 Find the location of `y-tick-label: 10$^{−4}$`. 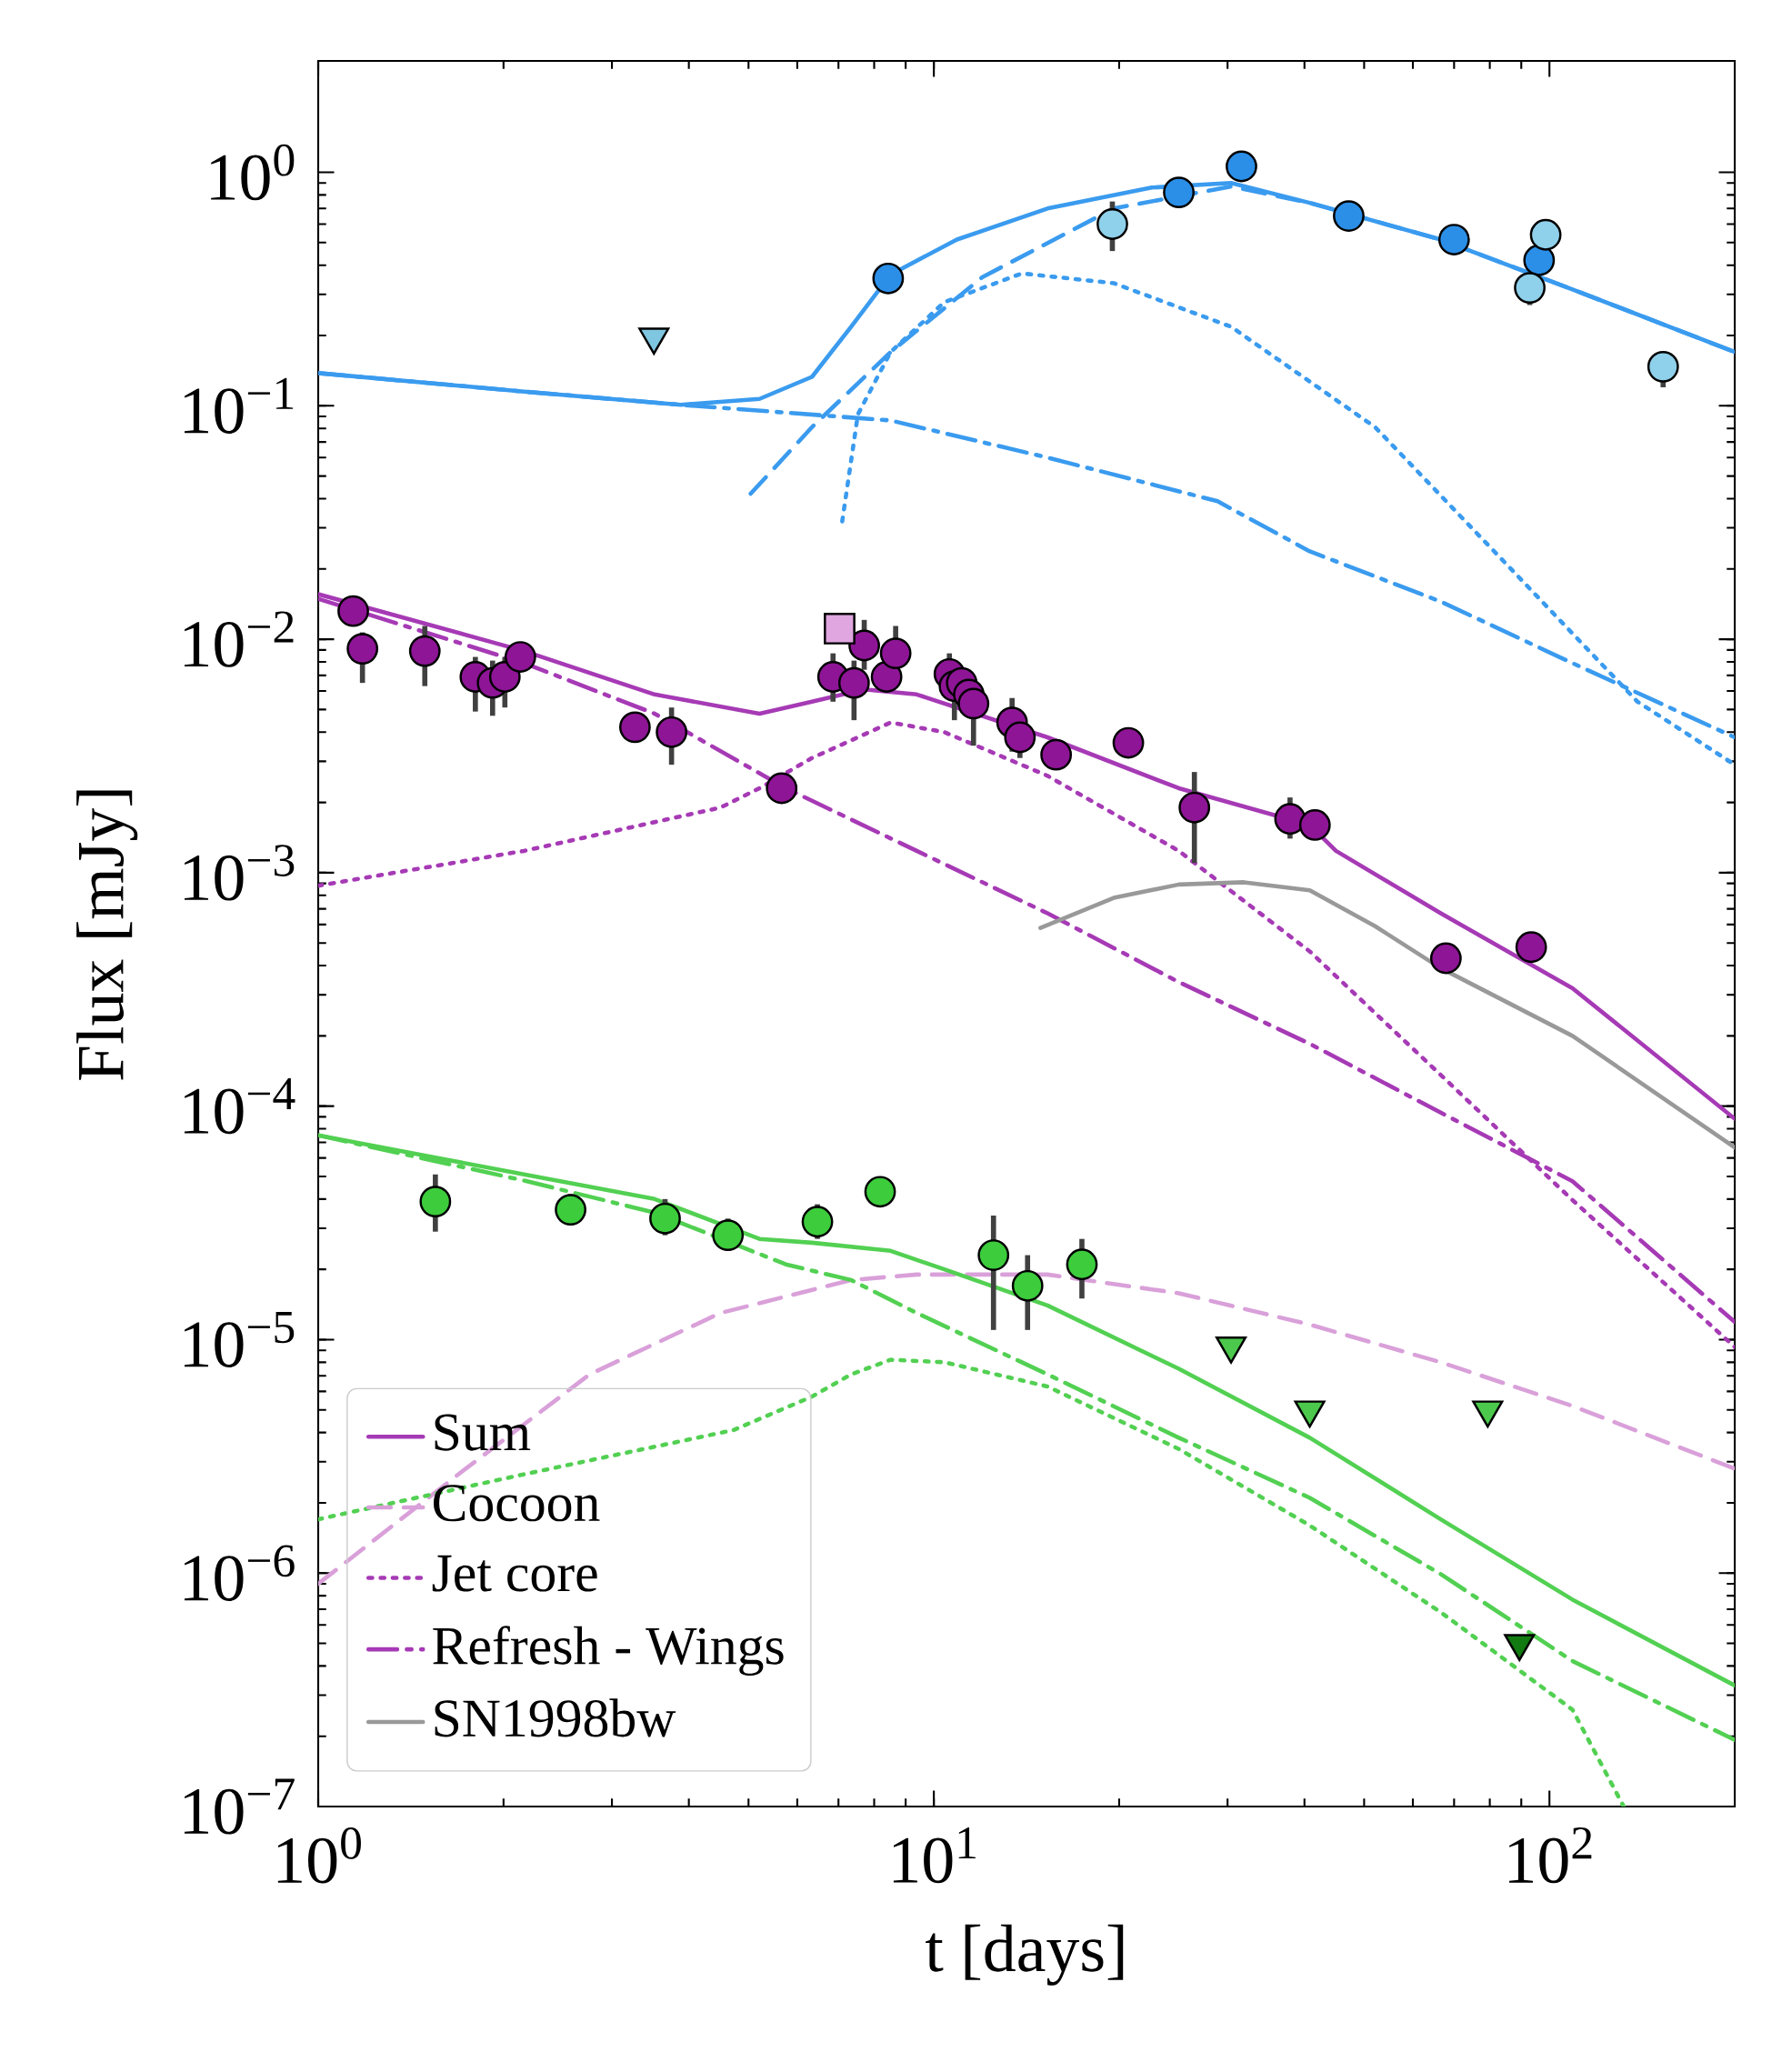

y-tick-label: 10$^{−4}$ is located at coordinates (240, 1106).